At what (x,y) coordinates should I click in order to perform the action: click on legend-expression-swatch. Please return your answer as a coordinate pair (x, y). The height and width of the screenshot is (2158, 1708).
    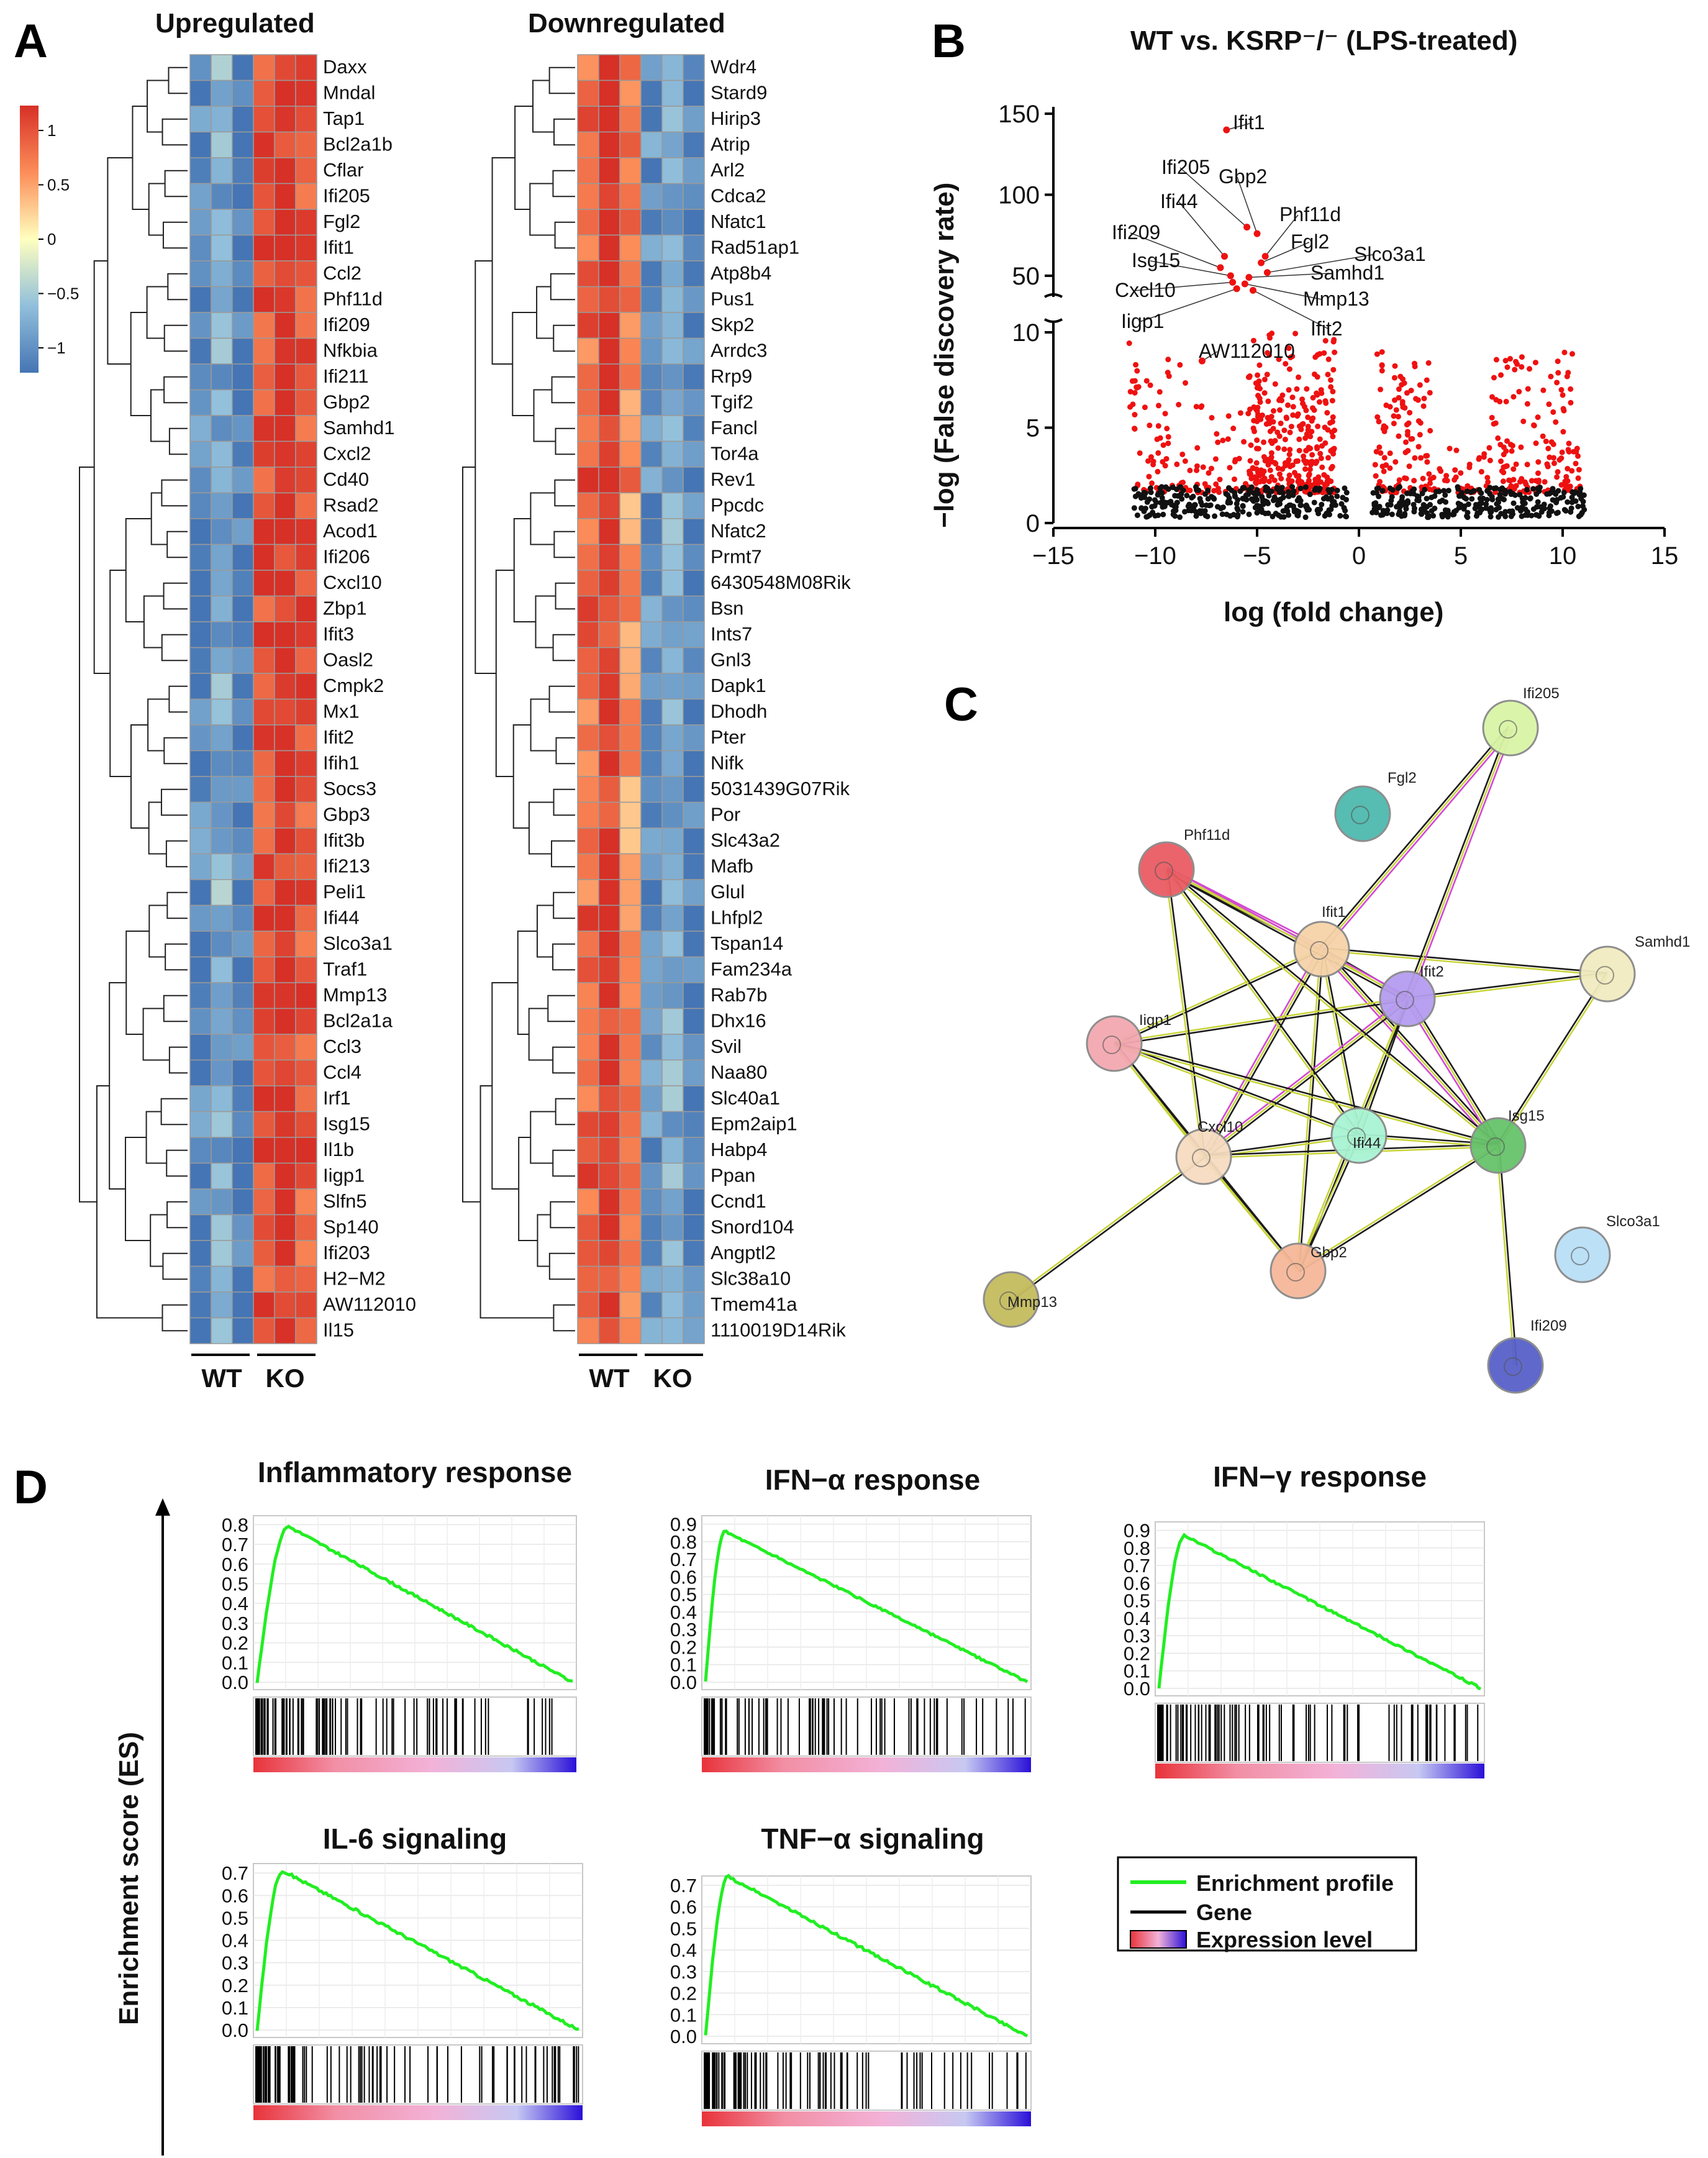
    Looking at the image, I should click on (1158, 1939).